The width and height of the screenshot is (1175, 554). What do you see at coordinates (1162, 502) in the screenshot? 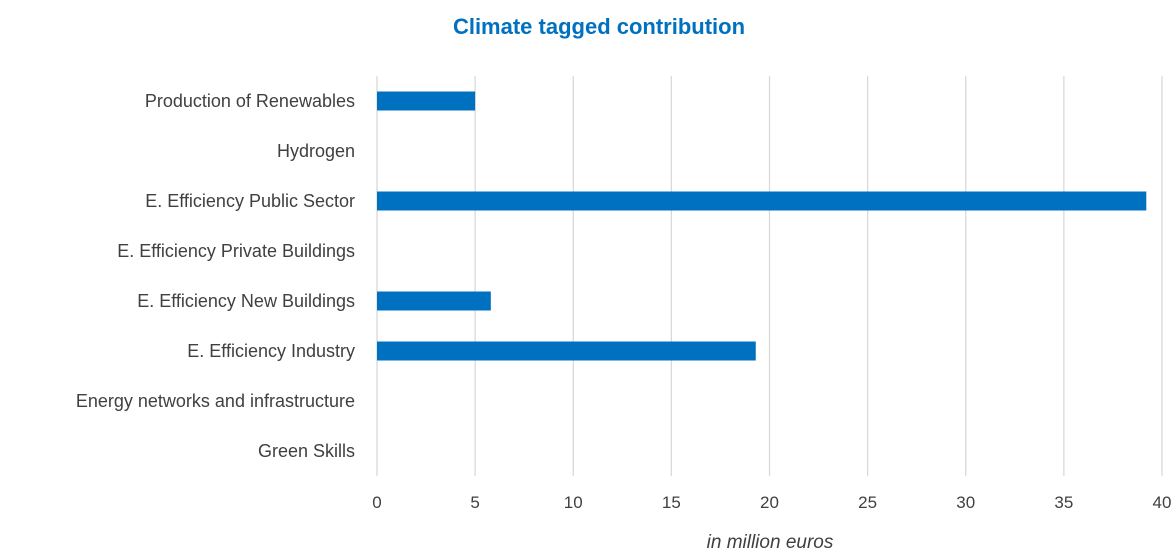
I see `x-tick-label: 40` at bounding box center [1162, 502].